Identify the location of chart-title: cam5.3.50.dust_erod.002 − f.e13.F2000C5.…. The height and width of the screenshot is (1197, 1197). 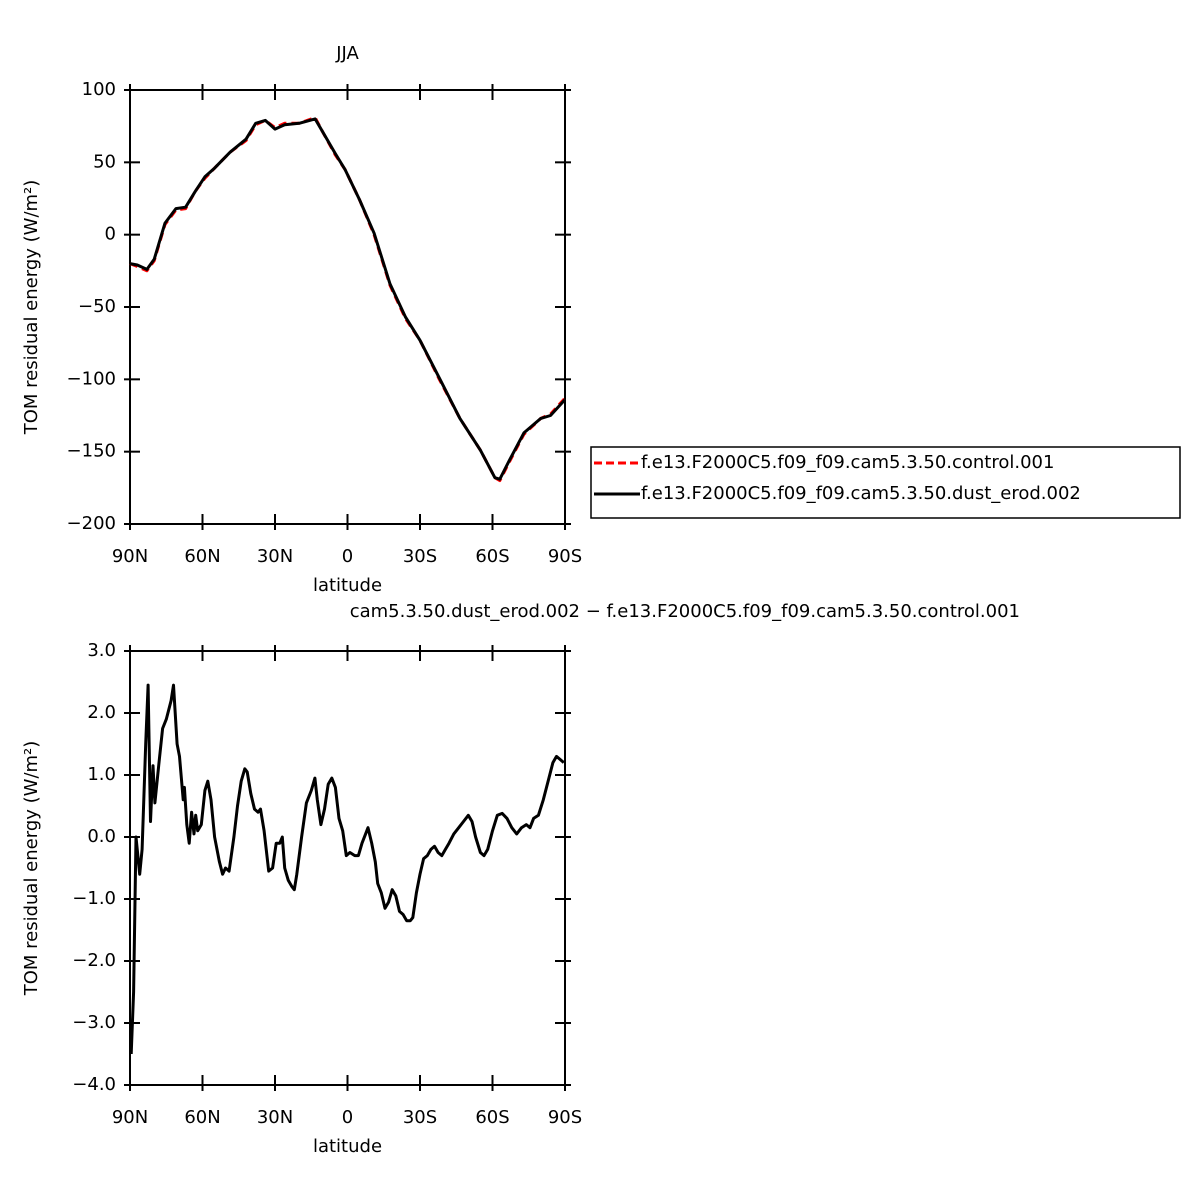
(685, 611).